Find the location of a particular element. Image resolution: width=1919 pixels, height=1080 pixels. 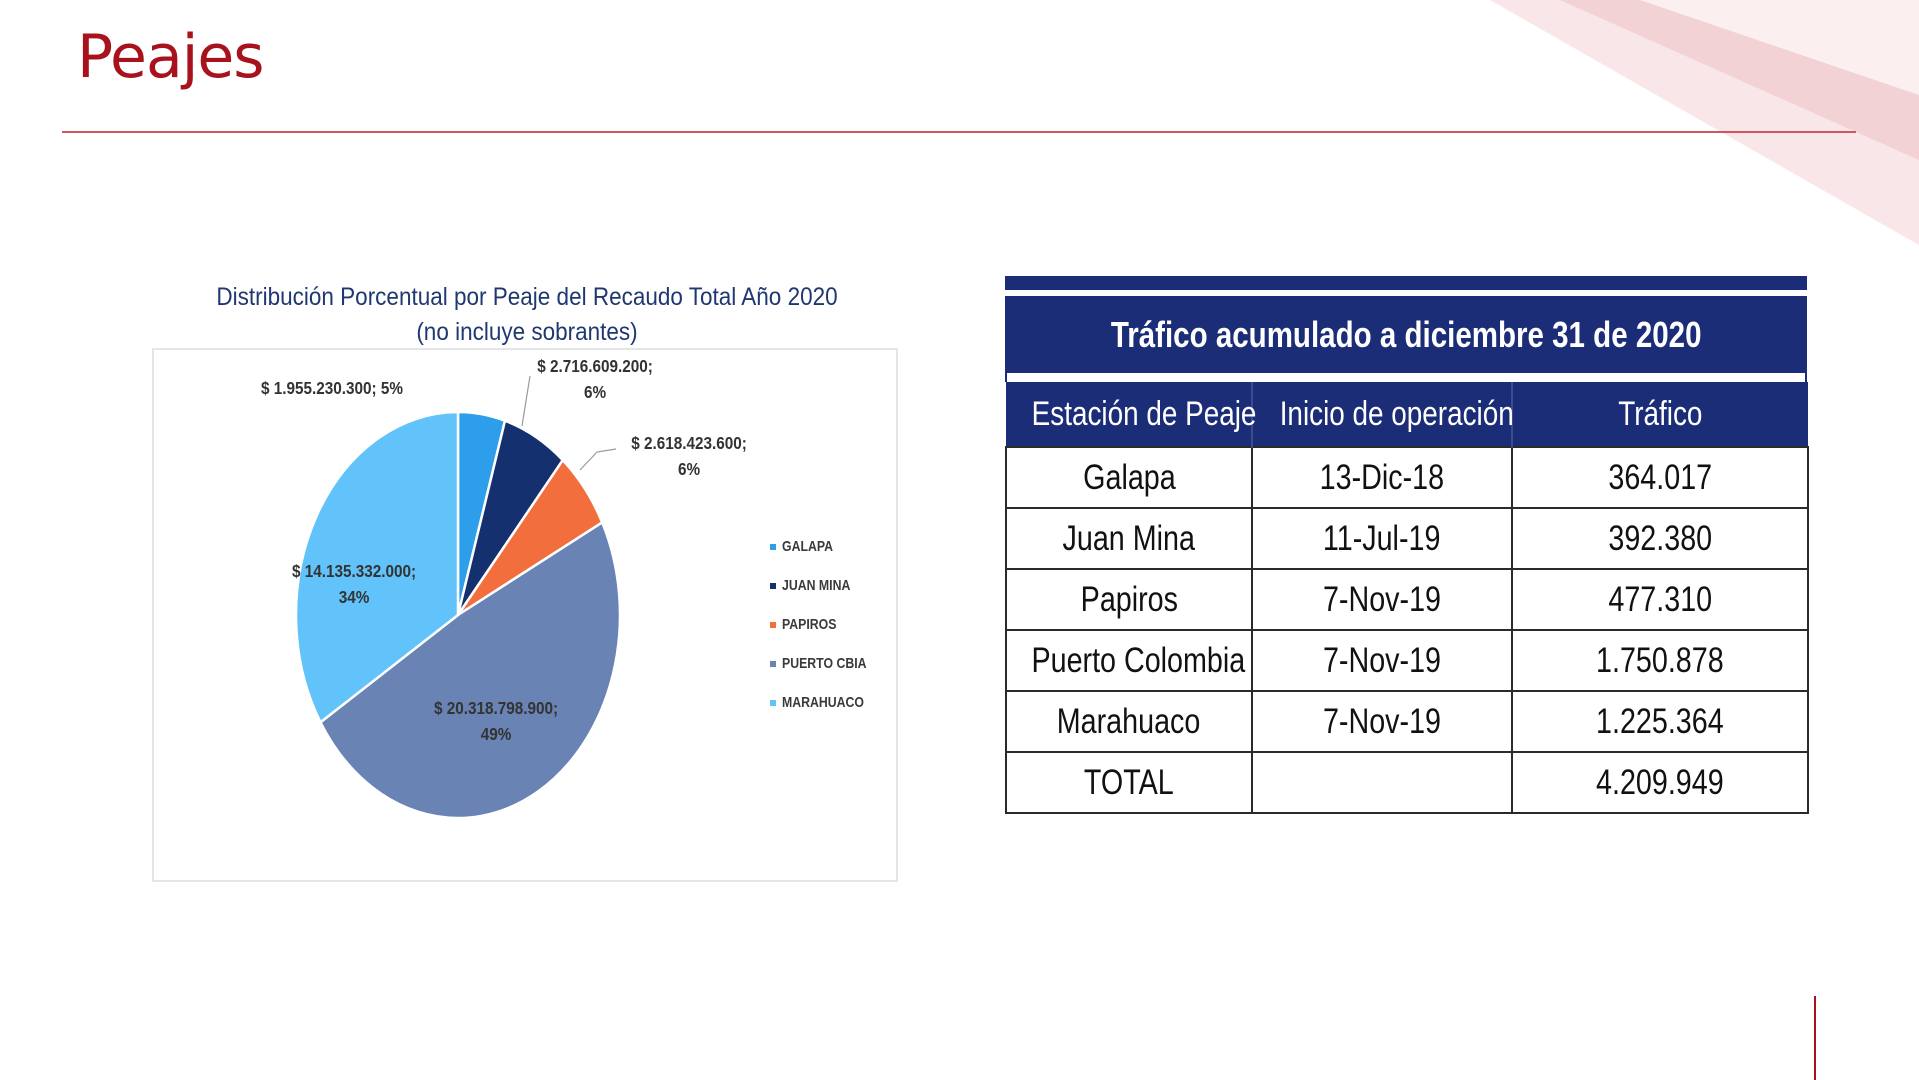

table-row: Juan Mina 11-Jul-19 392.380 is located at coordinates (1407, 538).